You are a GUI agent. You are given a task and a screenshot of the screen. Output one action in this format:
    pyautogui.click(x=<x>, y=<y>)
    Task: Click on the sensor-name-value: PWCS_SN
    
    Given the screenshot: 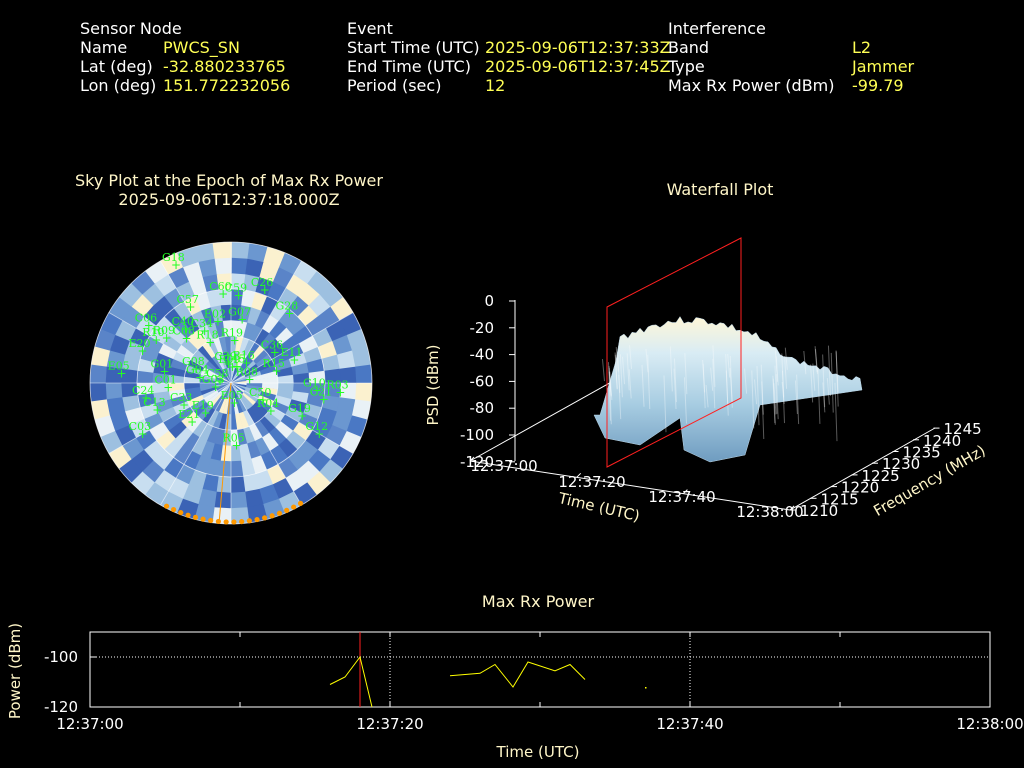 What is the action you would take?
    pyautogui.click(x=201, y=47)
    